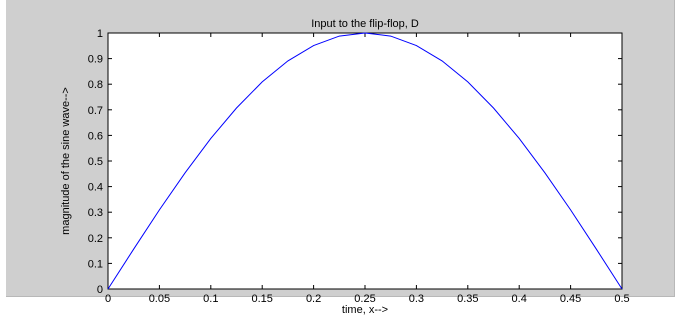 Image resolution: width=683 pixels, height=322 pixels. Describe the element at coordinates (570, 299) in the screenshot. I see `x-tick-label: 0.45` at that location.